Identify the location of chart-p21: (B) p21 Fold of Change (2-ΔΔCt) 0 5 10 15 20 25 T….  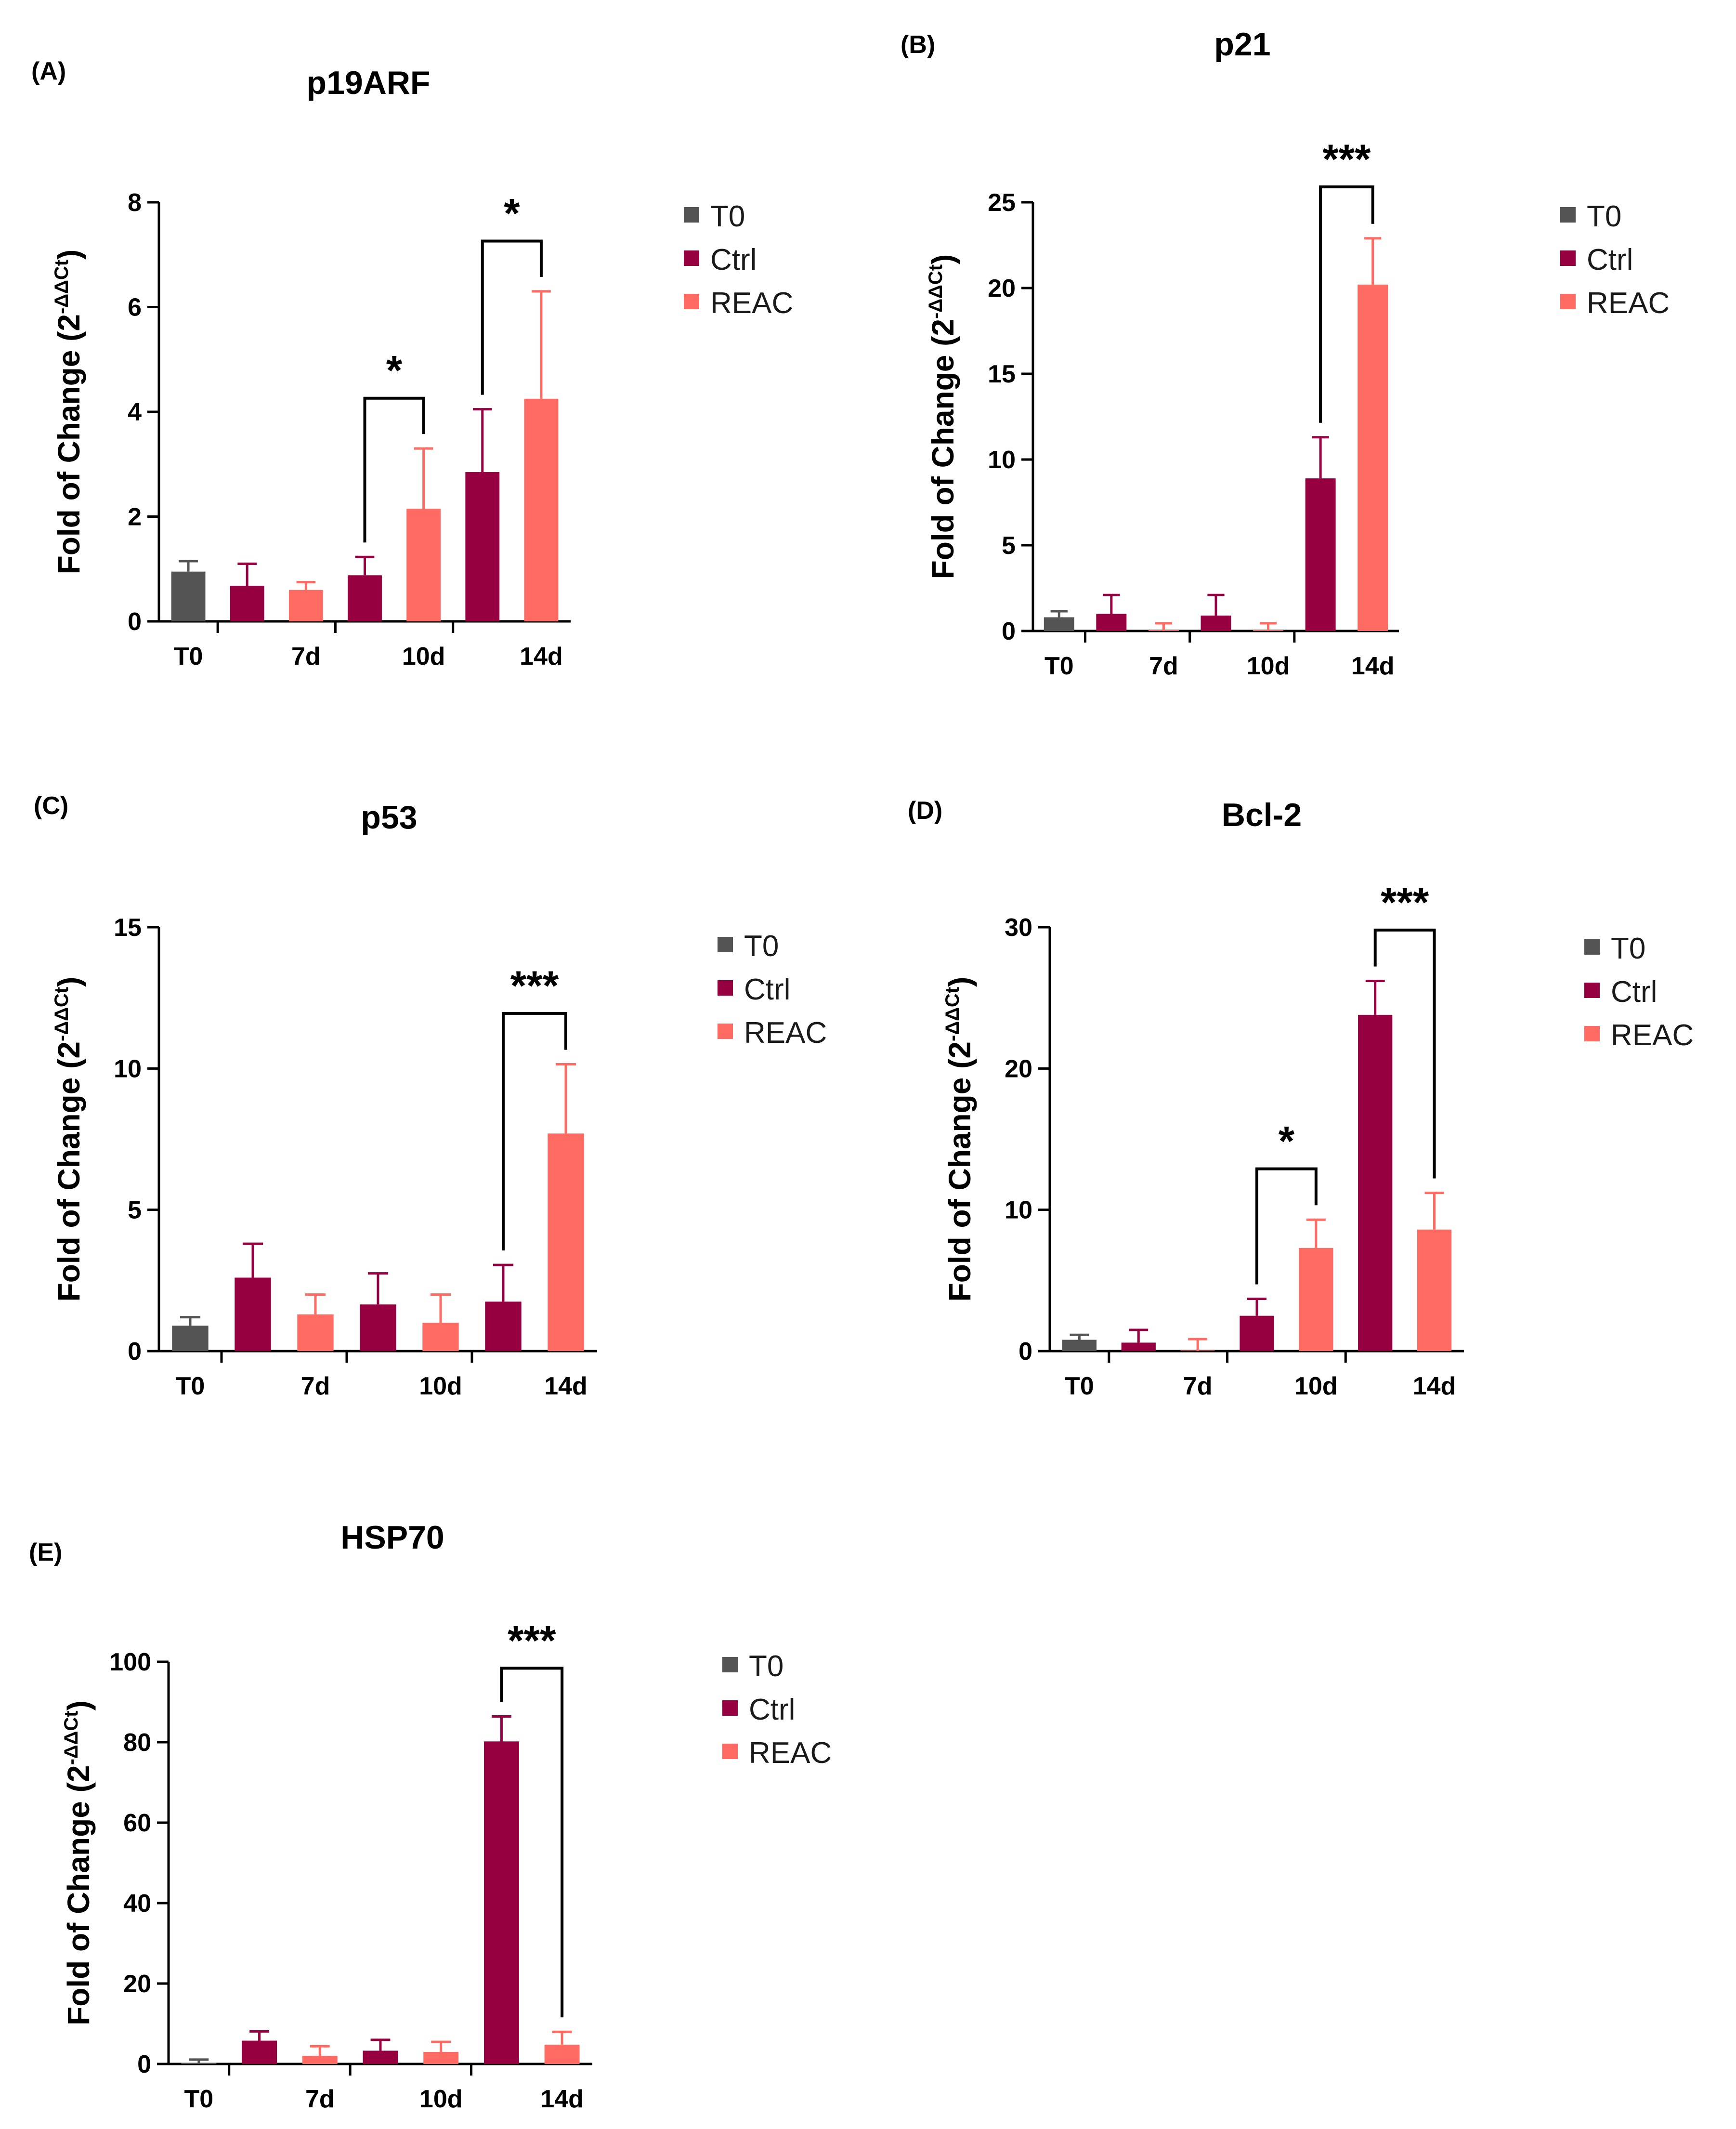
(1285, 353).